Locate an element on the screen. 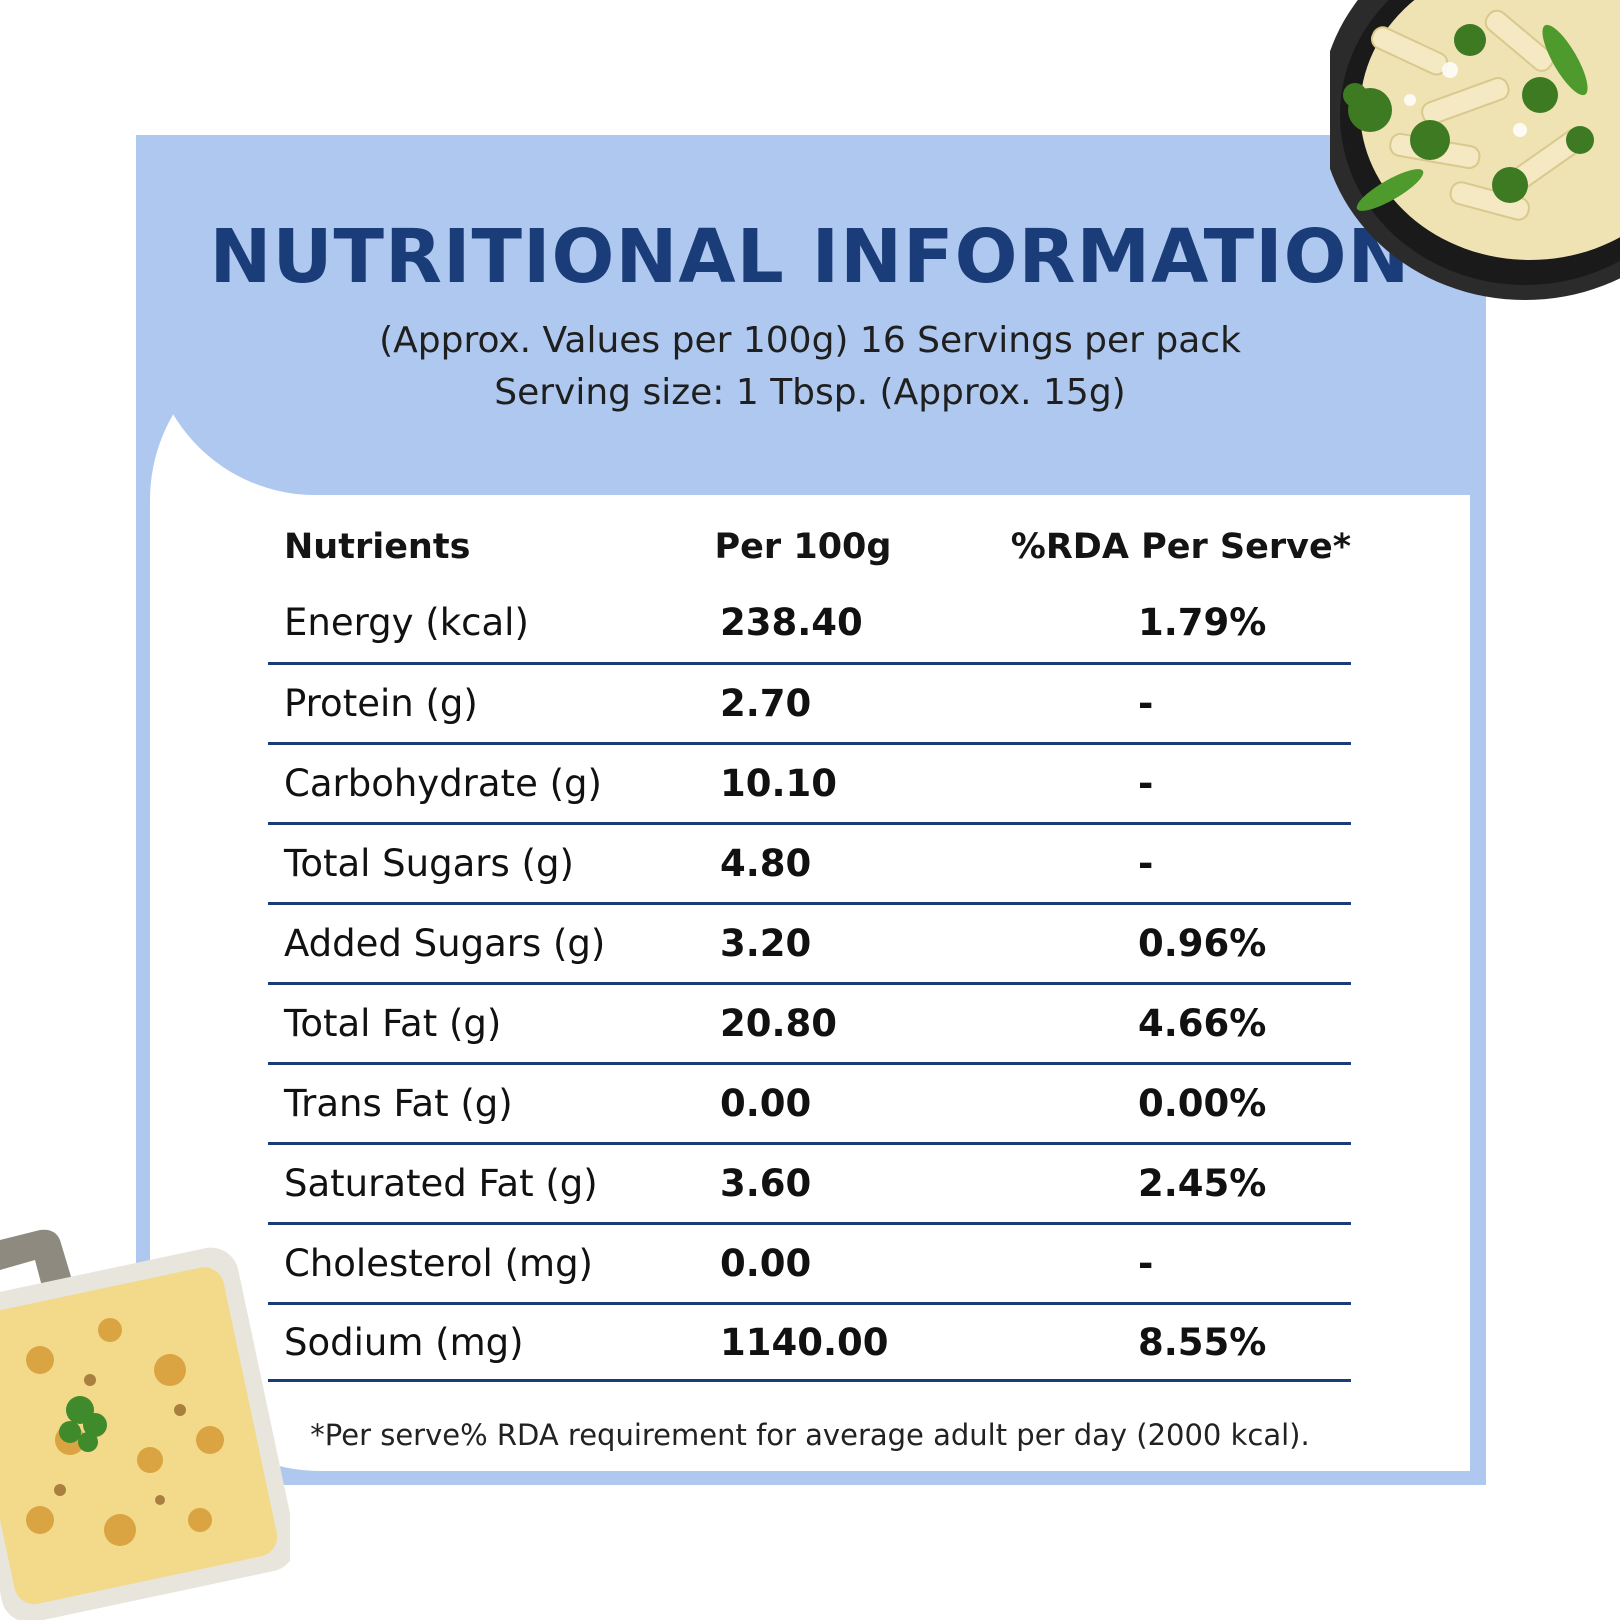 The width and height of the screenshot is (1620, 1620). per-100g-value: 3.60 is located at coordinates (766, 1183).